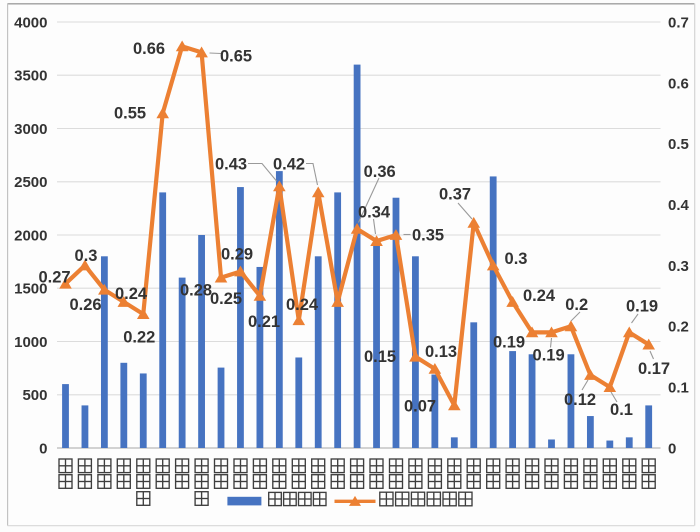  I want to click on svg-text: 0.66, so click(149, 49).